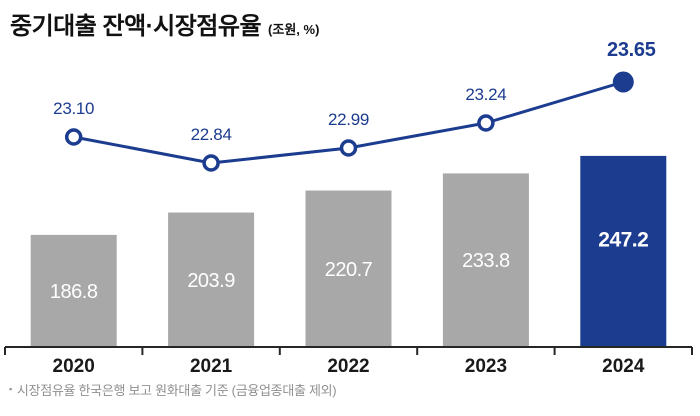 This screenshot has height=416, width=700. I want to click on year-label-2024: 2024, so click(623, 366).